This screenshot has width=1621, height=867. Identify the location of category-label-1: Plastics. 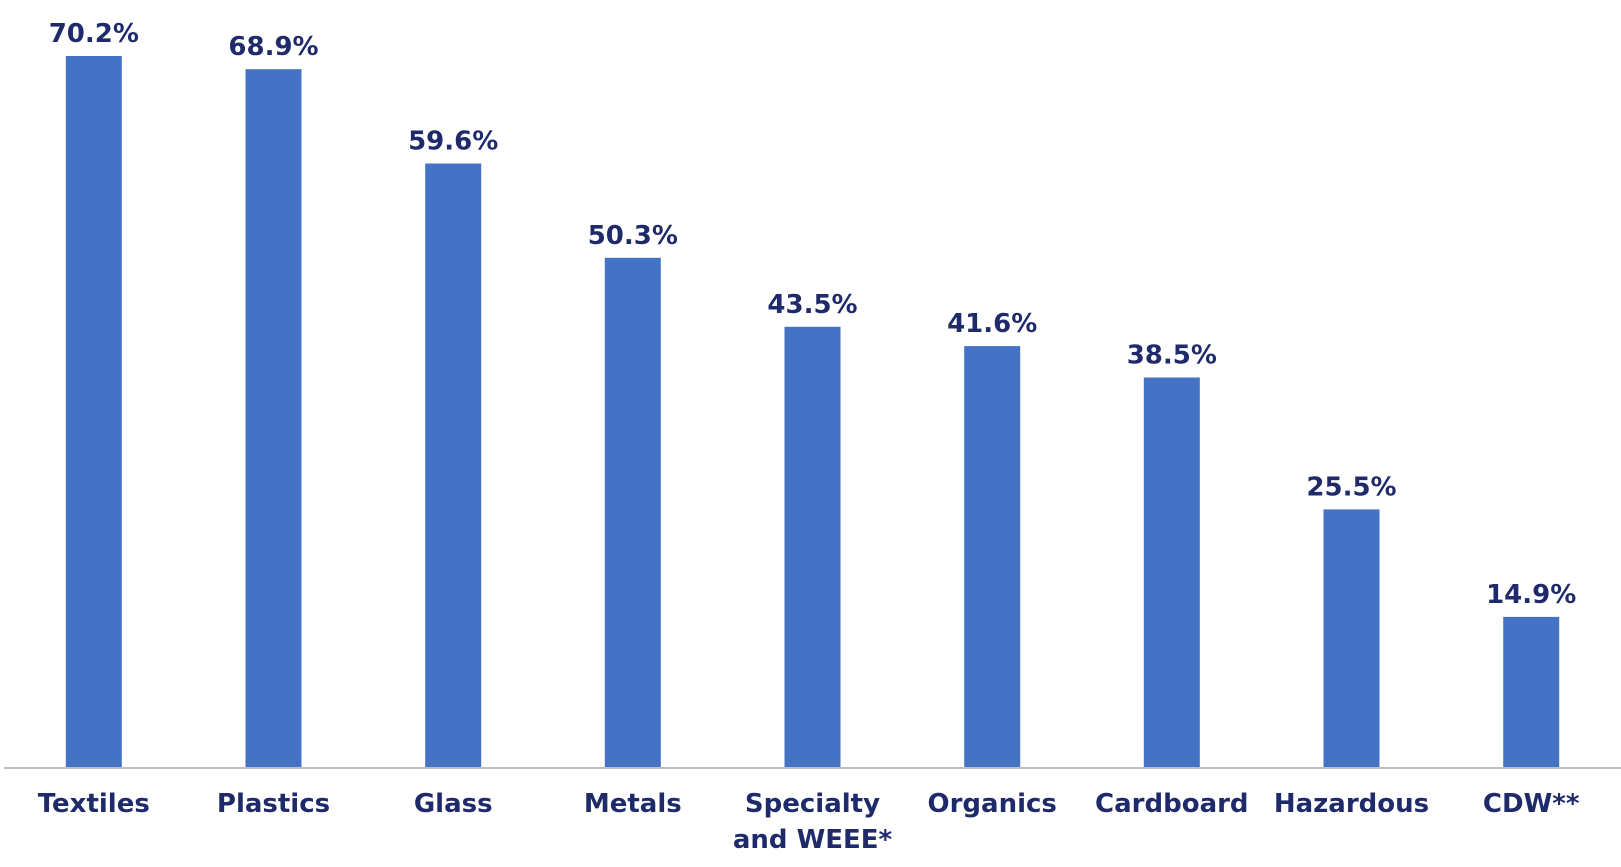
(273, 804).